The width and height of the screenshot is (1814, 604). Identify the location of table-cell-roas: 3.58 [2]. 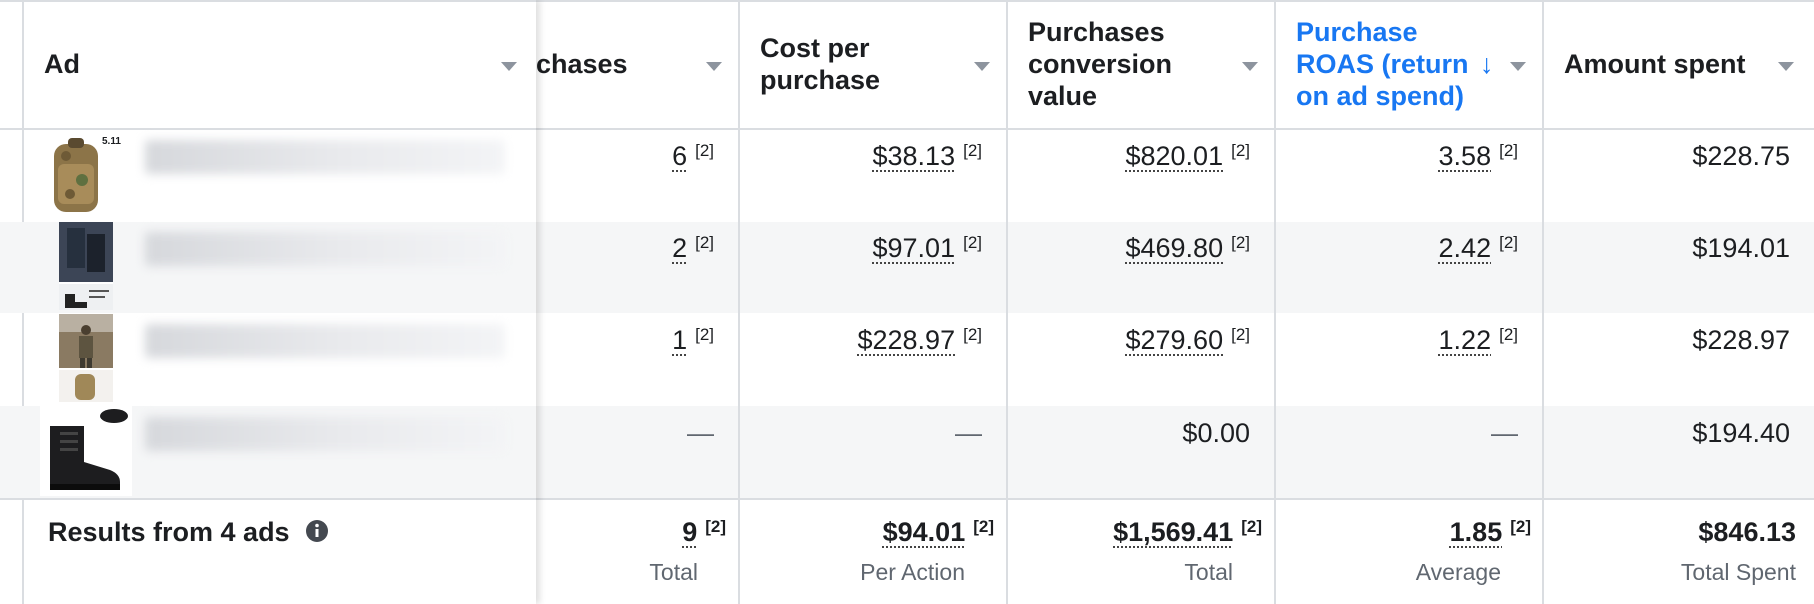
(1478, 156).